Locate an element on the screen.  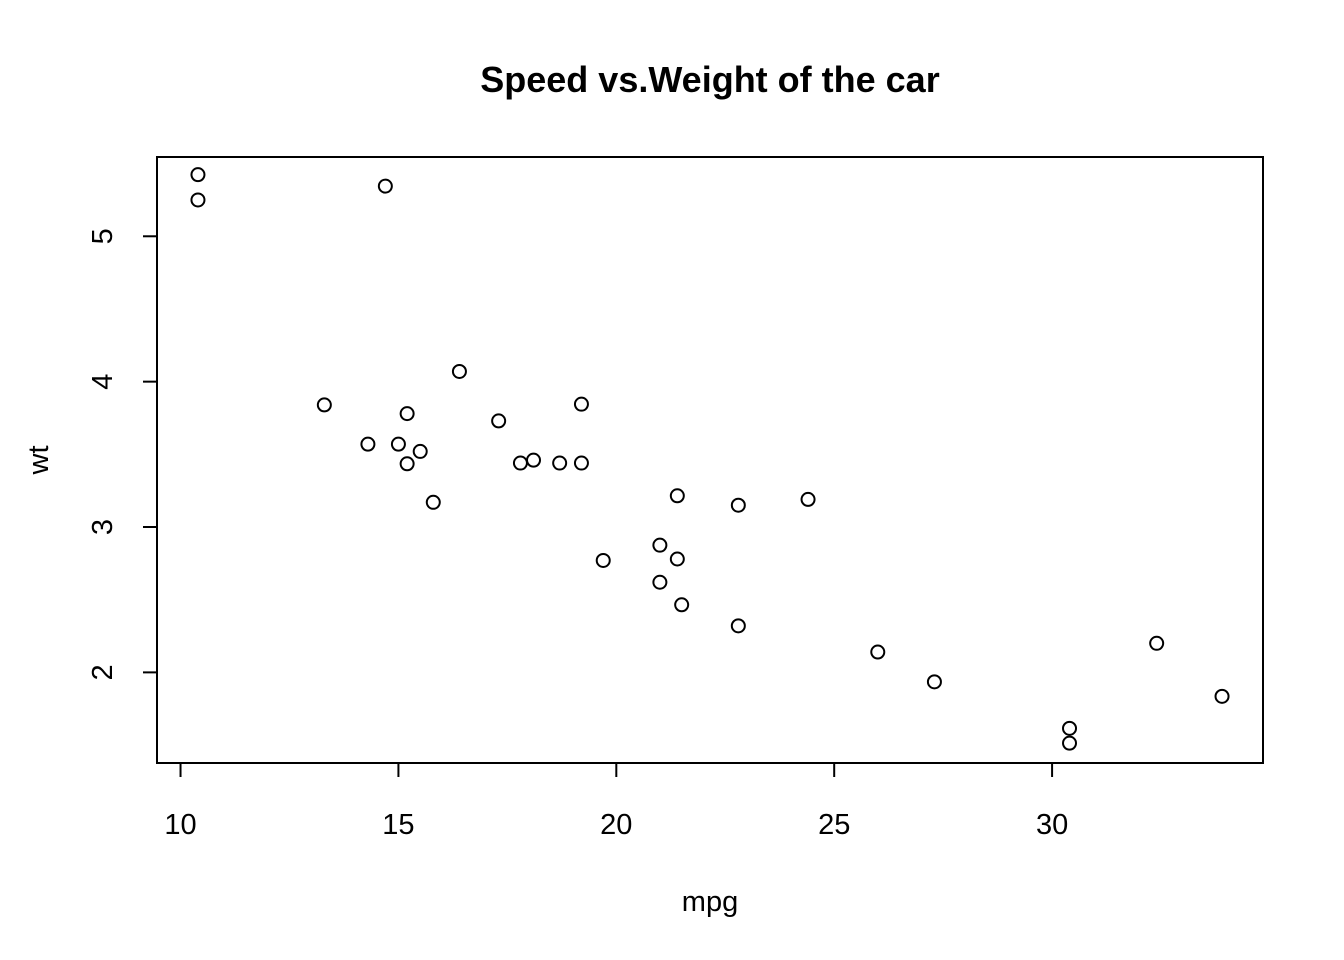
x-tick-label: 15 is located at coordinates (398, 825).